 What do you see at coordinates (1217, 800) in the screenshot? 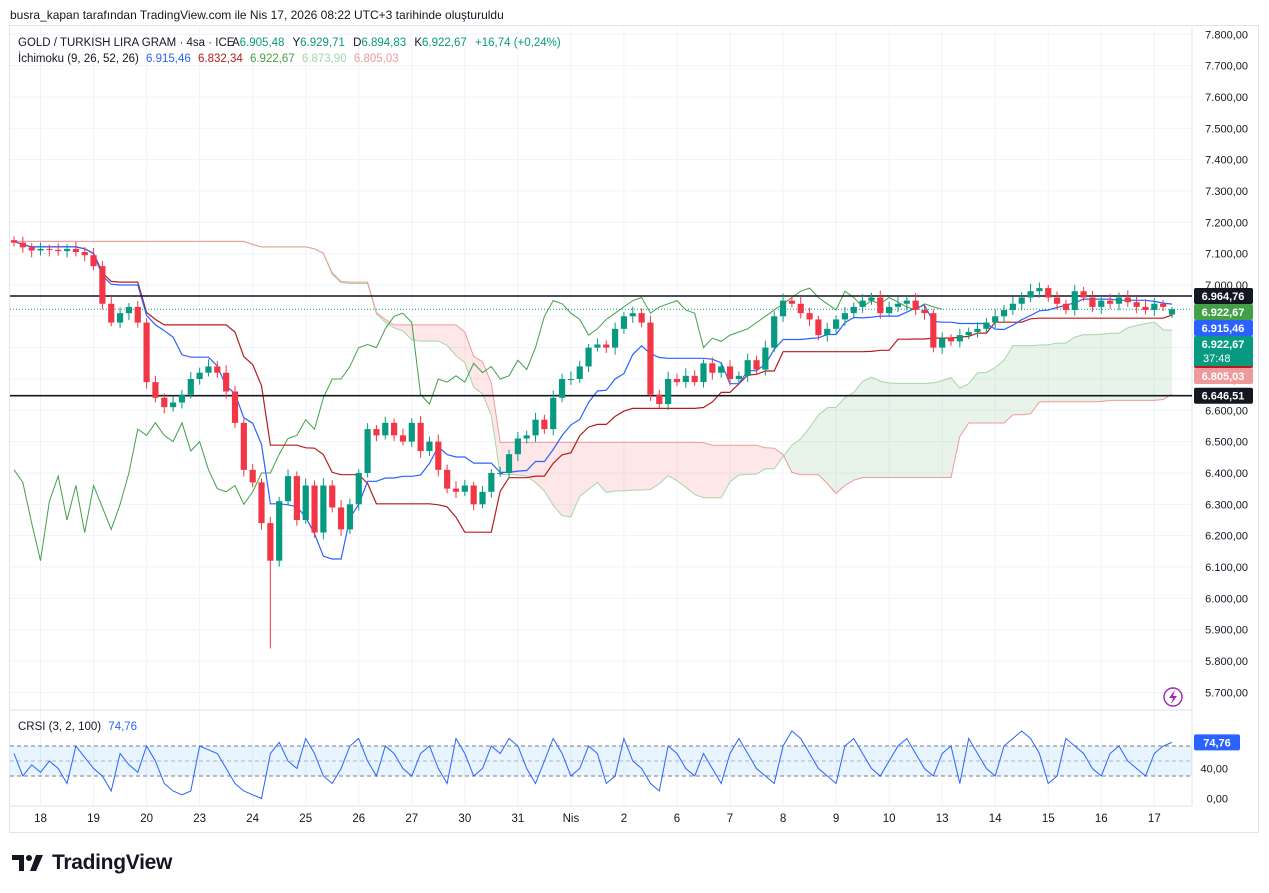
I see `crsi-tick-label: 0,00` at bounding box center [1217, 800].